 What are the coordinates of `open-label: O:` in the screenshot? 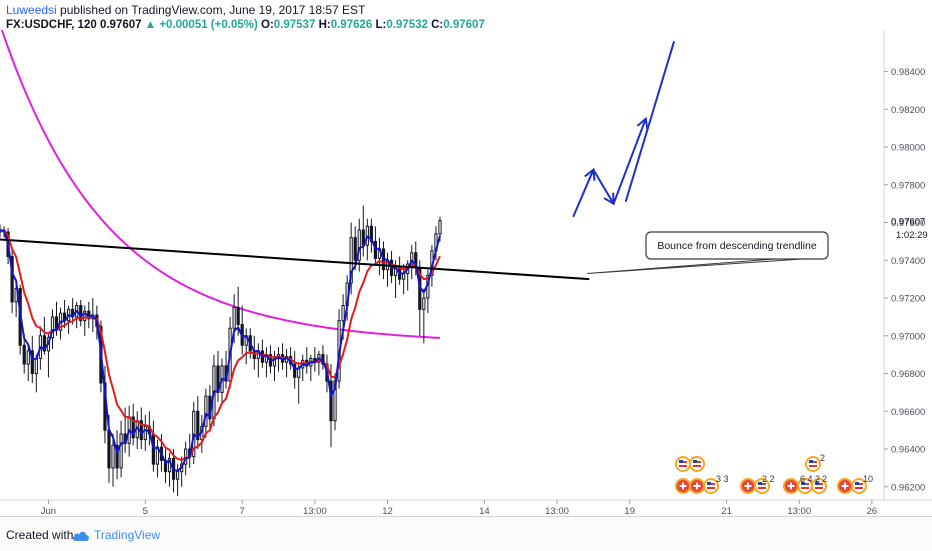 It's located at (267, 25).